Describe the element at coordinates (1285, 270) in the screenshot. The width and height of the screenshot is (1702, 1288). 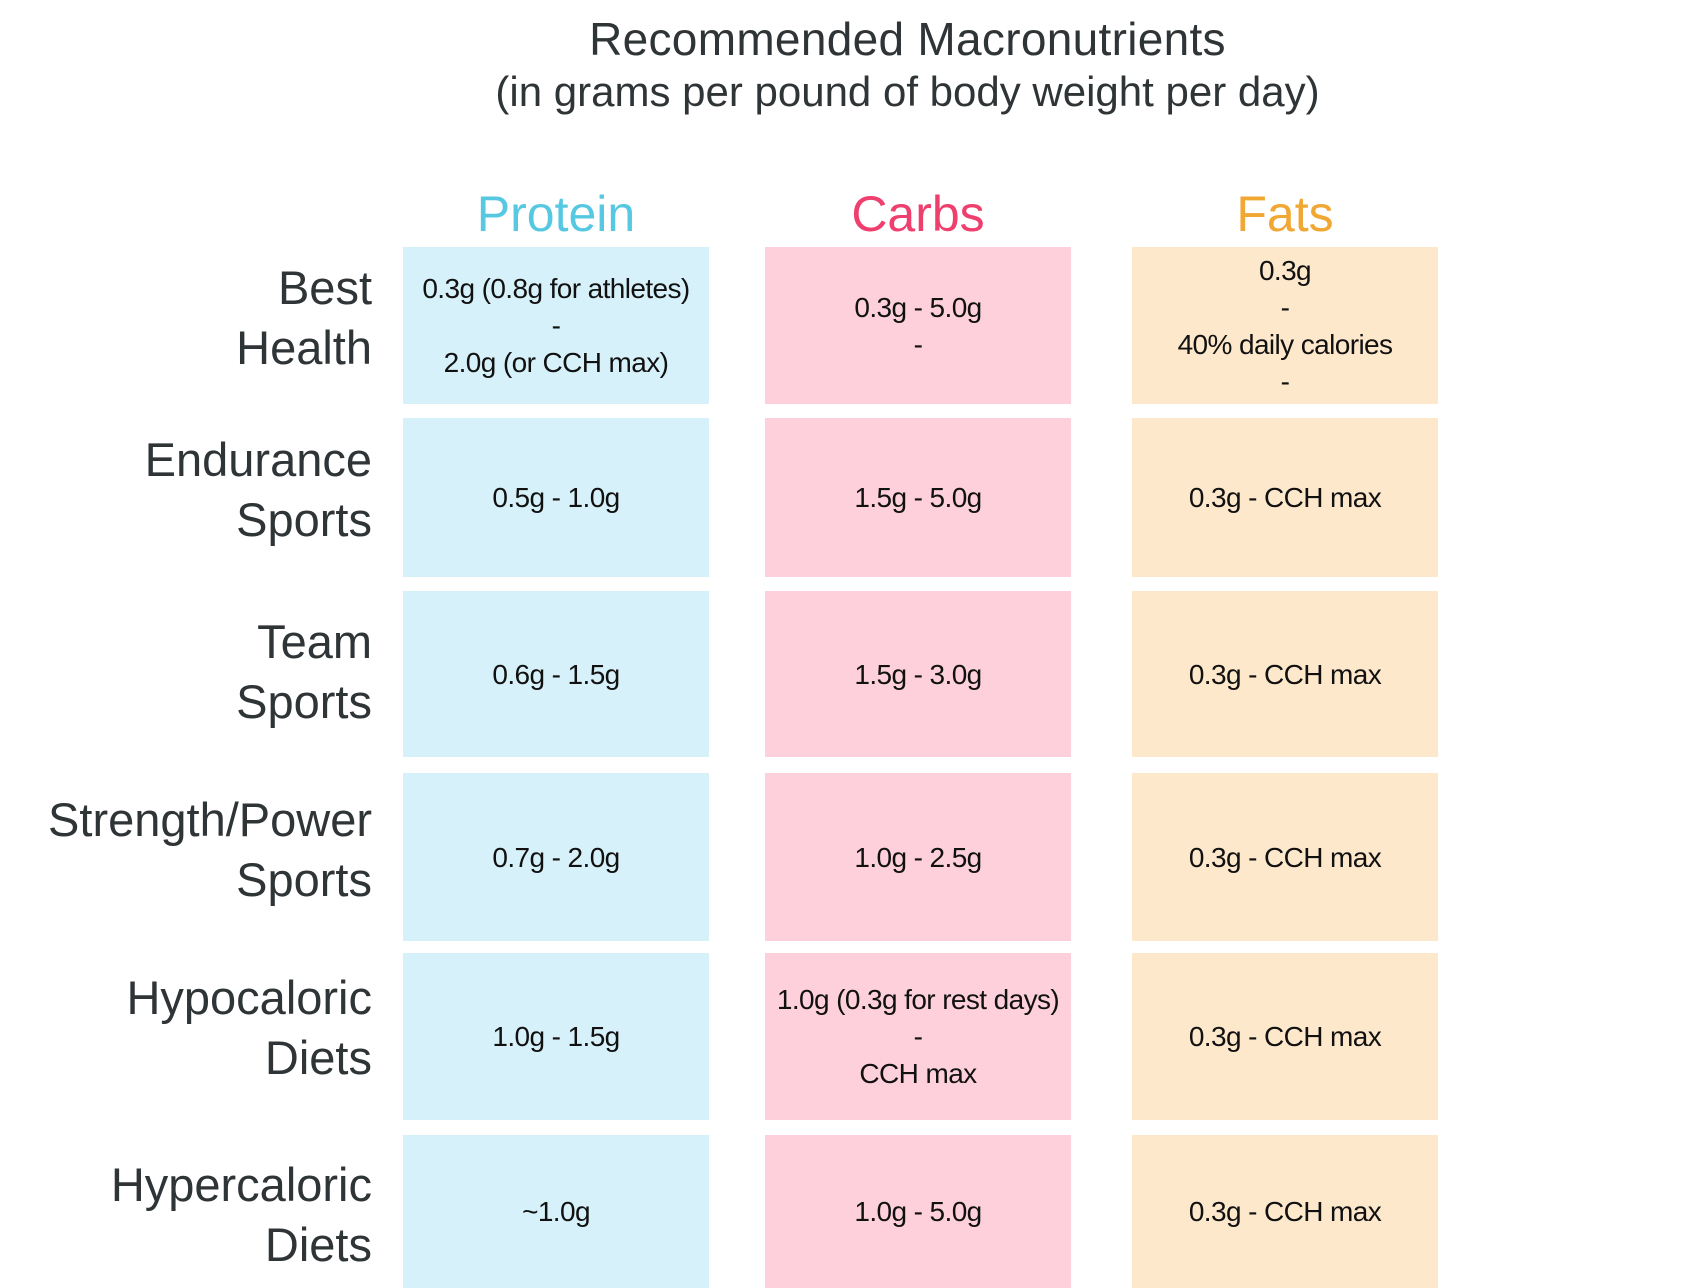
I see `cell-text: 0.3g` at that location.